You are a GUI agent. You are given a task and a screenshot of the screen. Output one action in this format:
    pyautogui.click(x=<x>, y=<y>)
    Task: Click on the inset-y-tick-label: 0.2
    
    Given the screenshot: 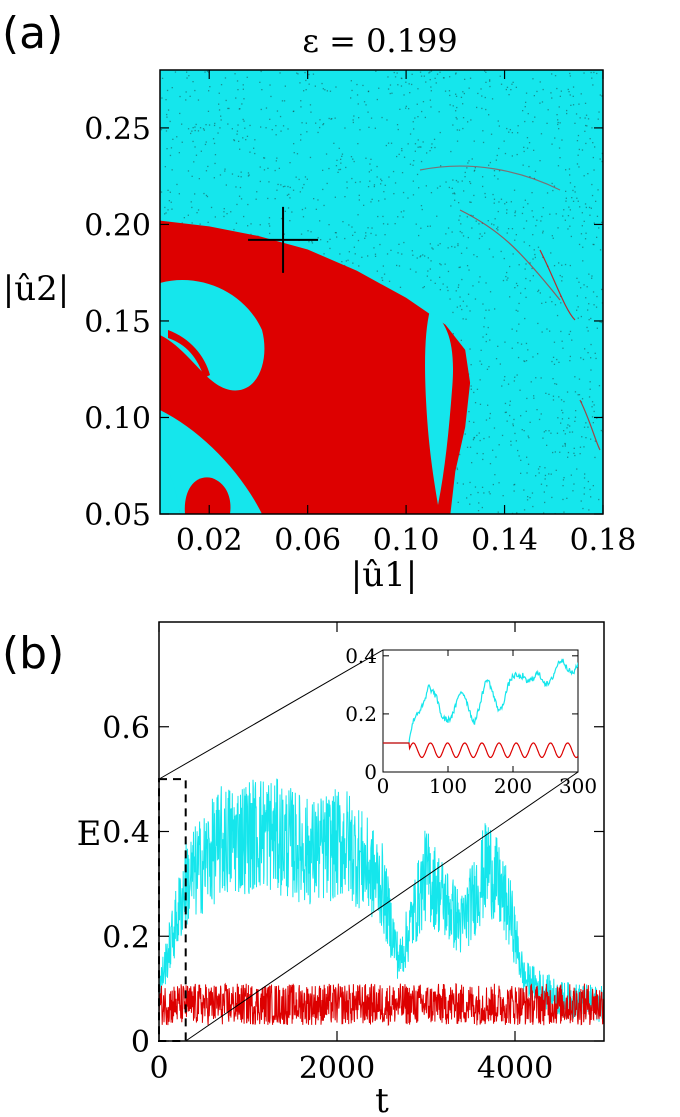 What is the action you would take?
    pyautogui.click(x=361, y=714)
    